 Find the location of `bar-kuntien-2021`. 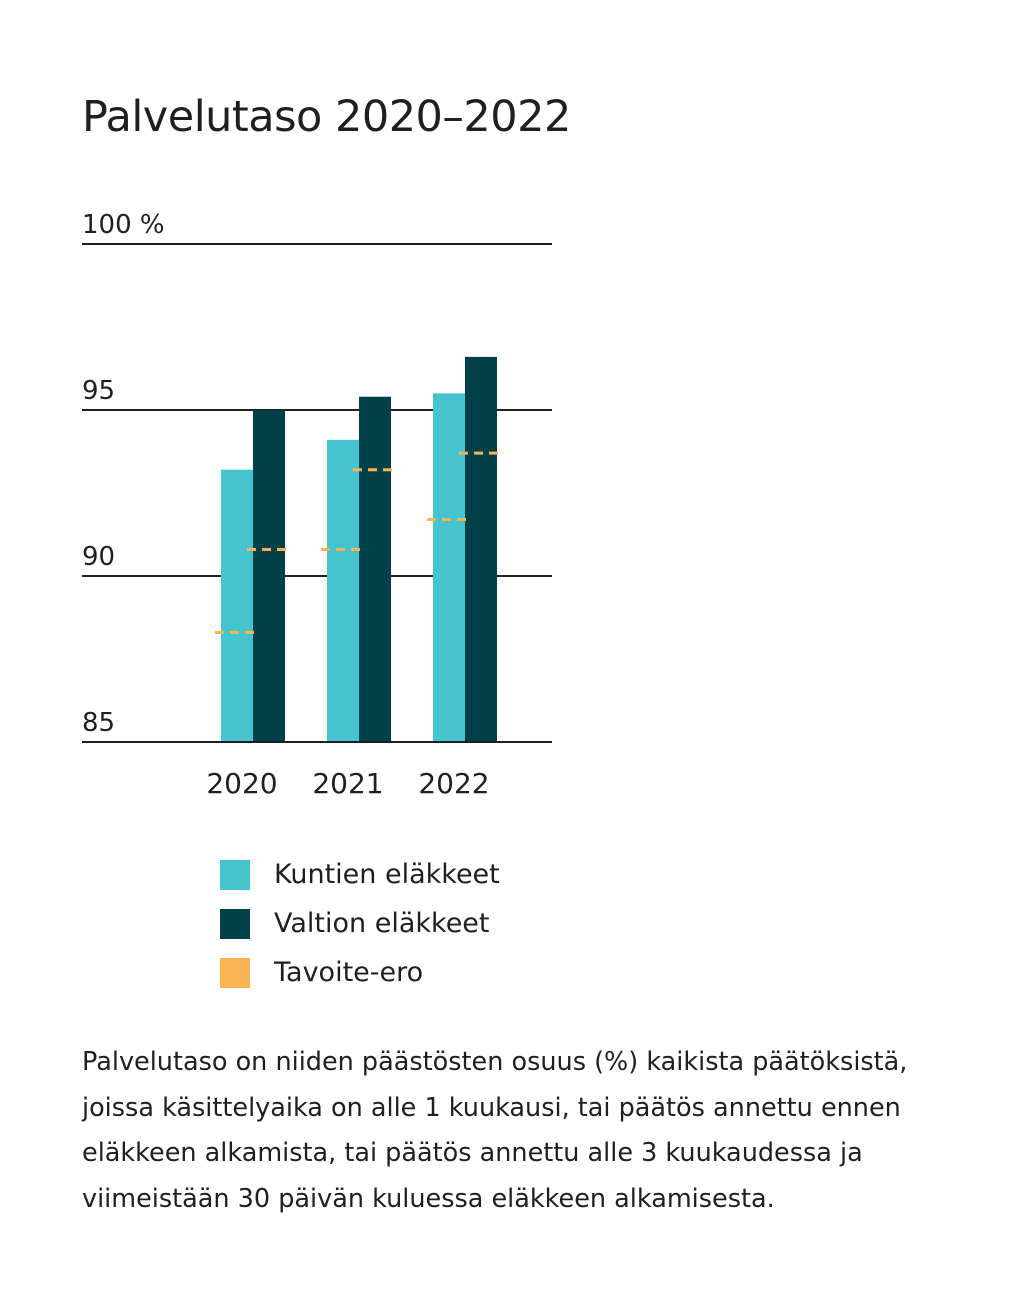

bar-kuntien-2021 is located at coordinates (343, 590).